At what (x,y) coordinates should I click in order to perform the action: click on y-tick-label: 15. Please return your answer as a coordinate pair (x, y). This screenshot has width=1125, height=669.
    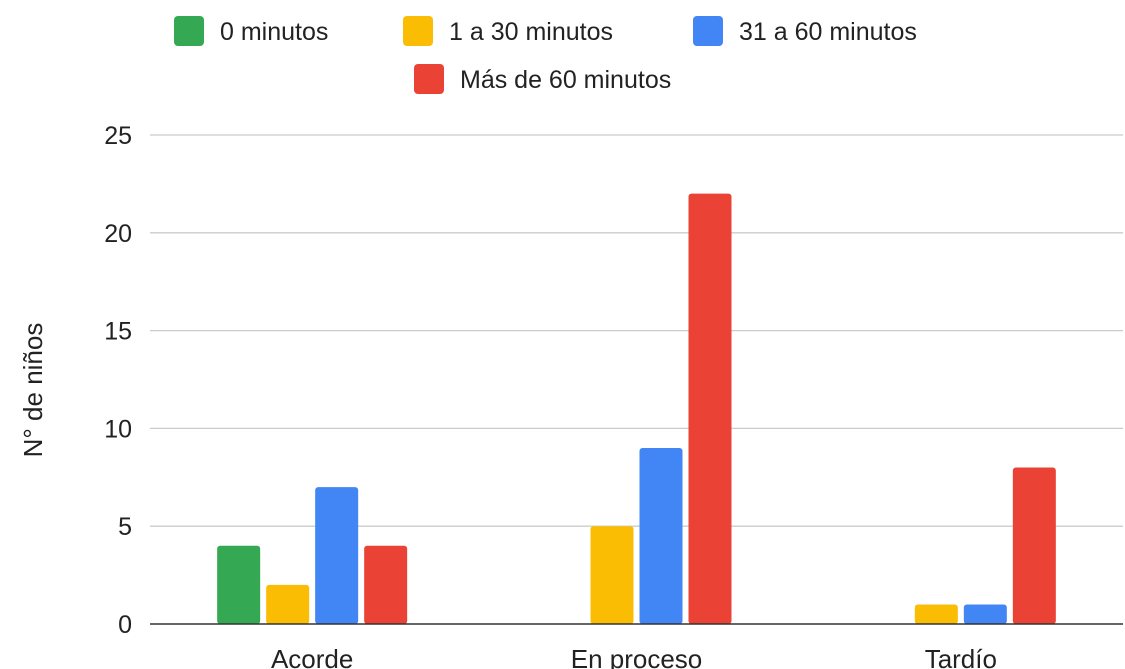
    Looking at the image, I should click on (118, 332).